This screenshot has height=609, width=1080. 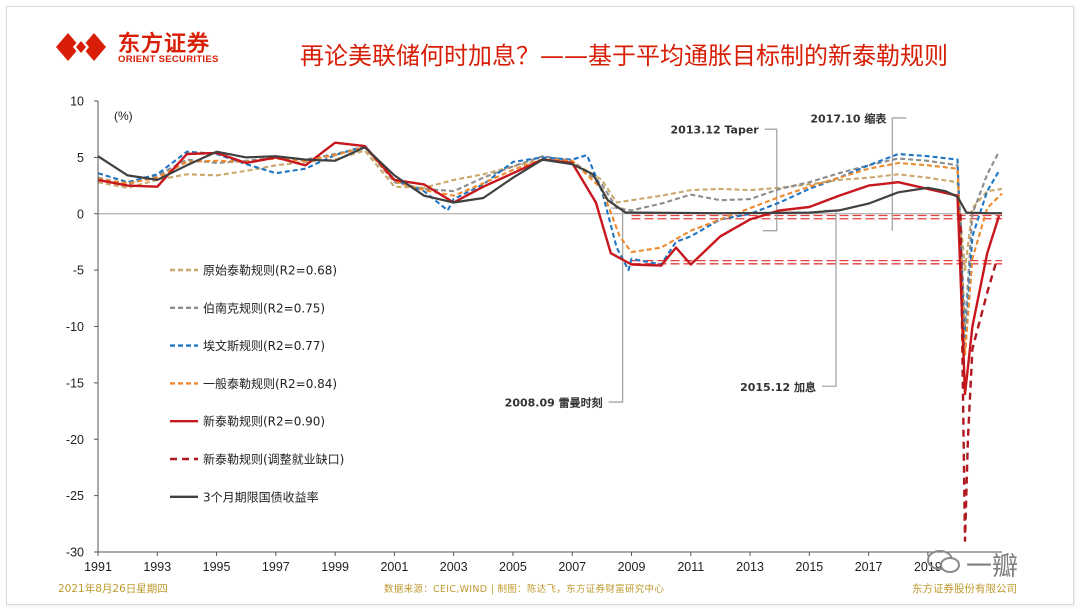 I want to click on brand-name: 东方证券, so click(x=164, y=44).